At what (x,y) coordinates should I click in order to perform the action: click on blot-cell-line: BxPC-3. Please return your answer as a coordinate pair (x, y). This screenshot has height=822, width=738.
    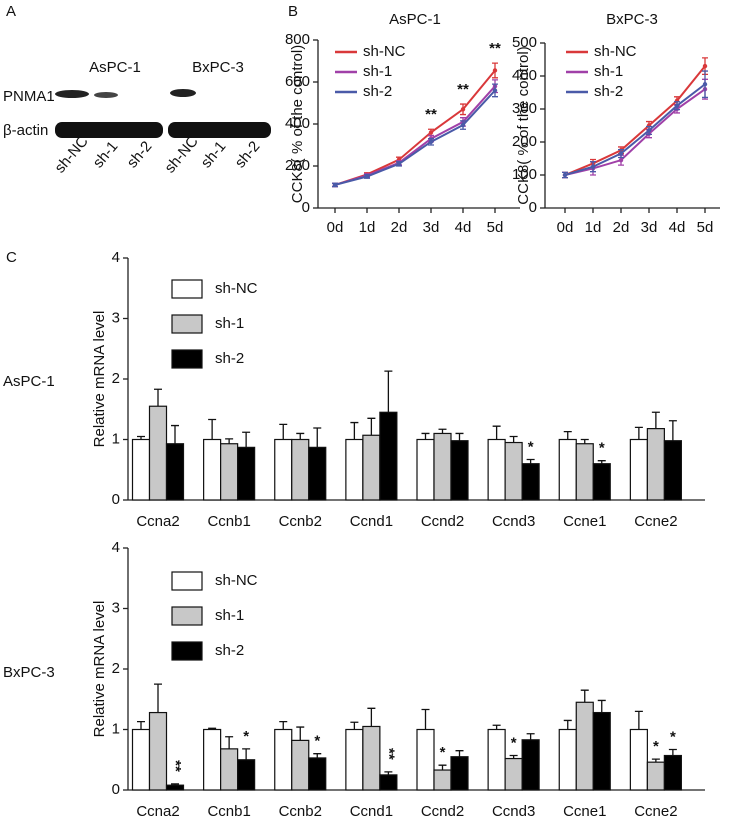
    Looking at the image, I should click on (218, 67).